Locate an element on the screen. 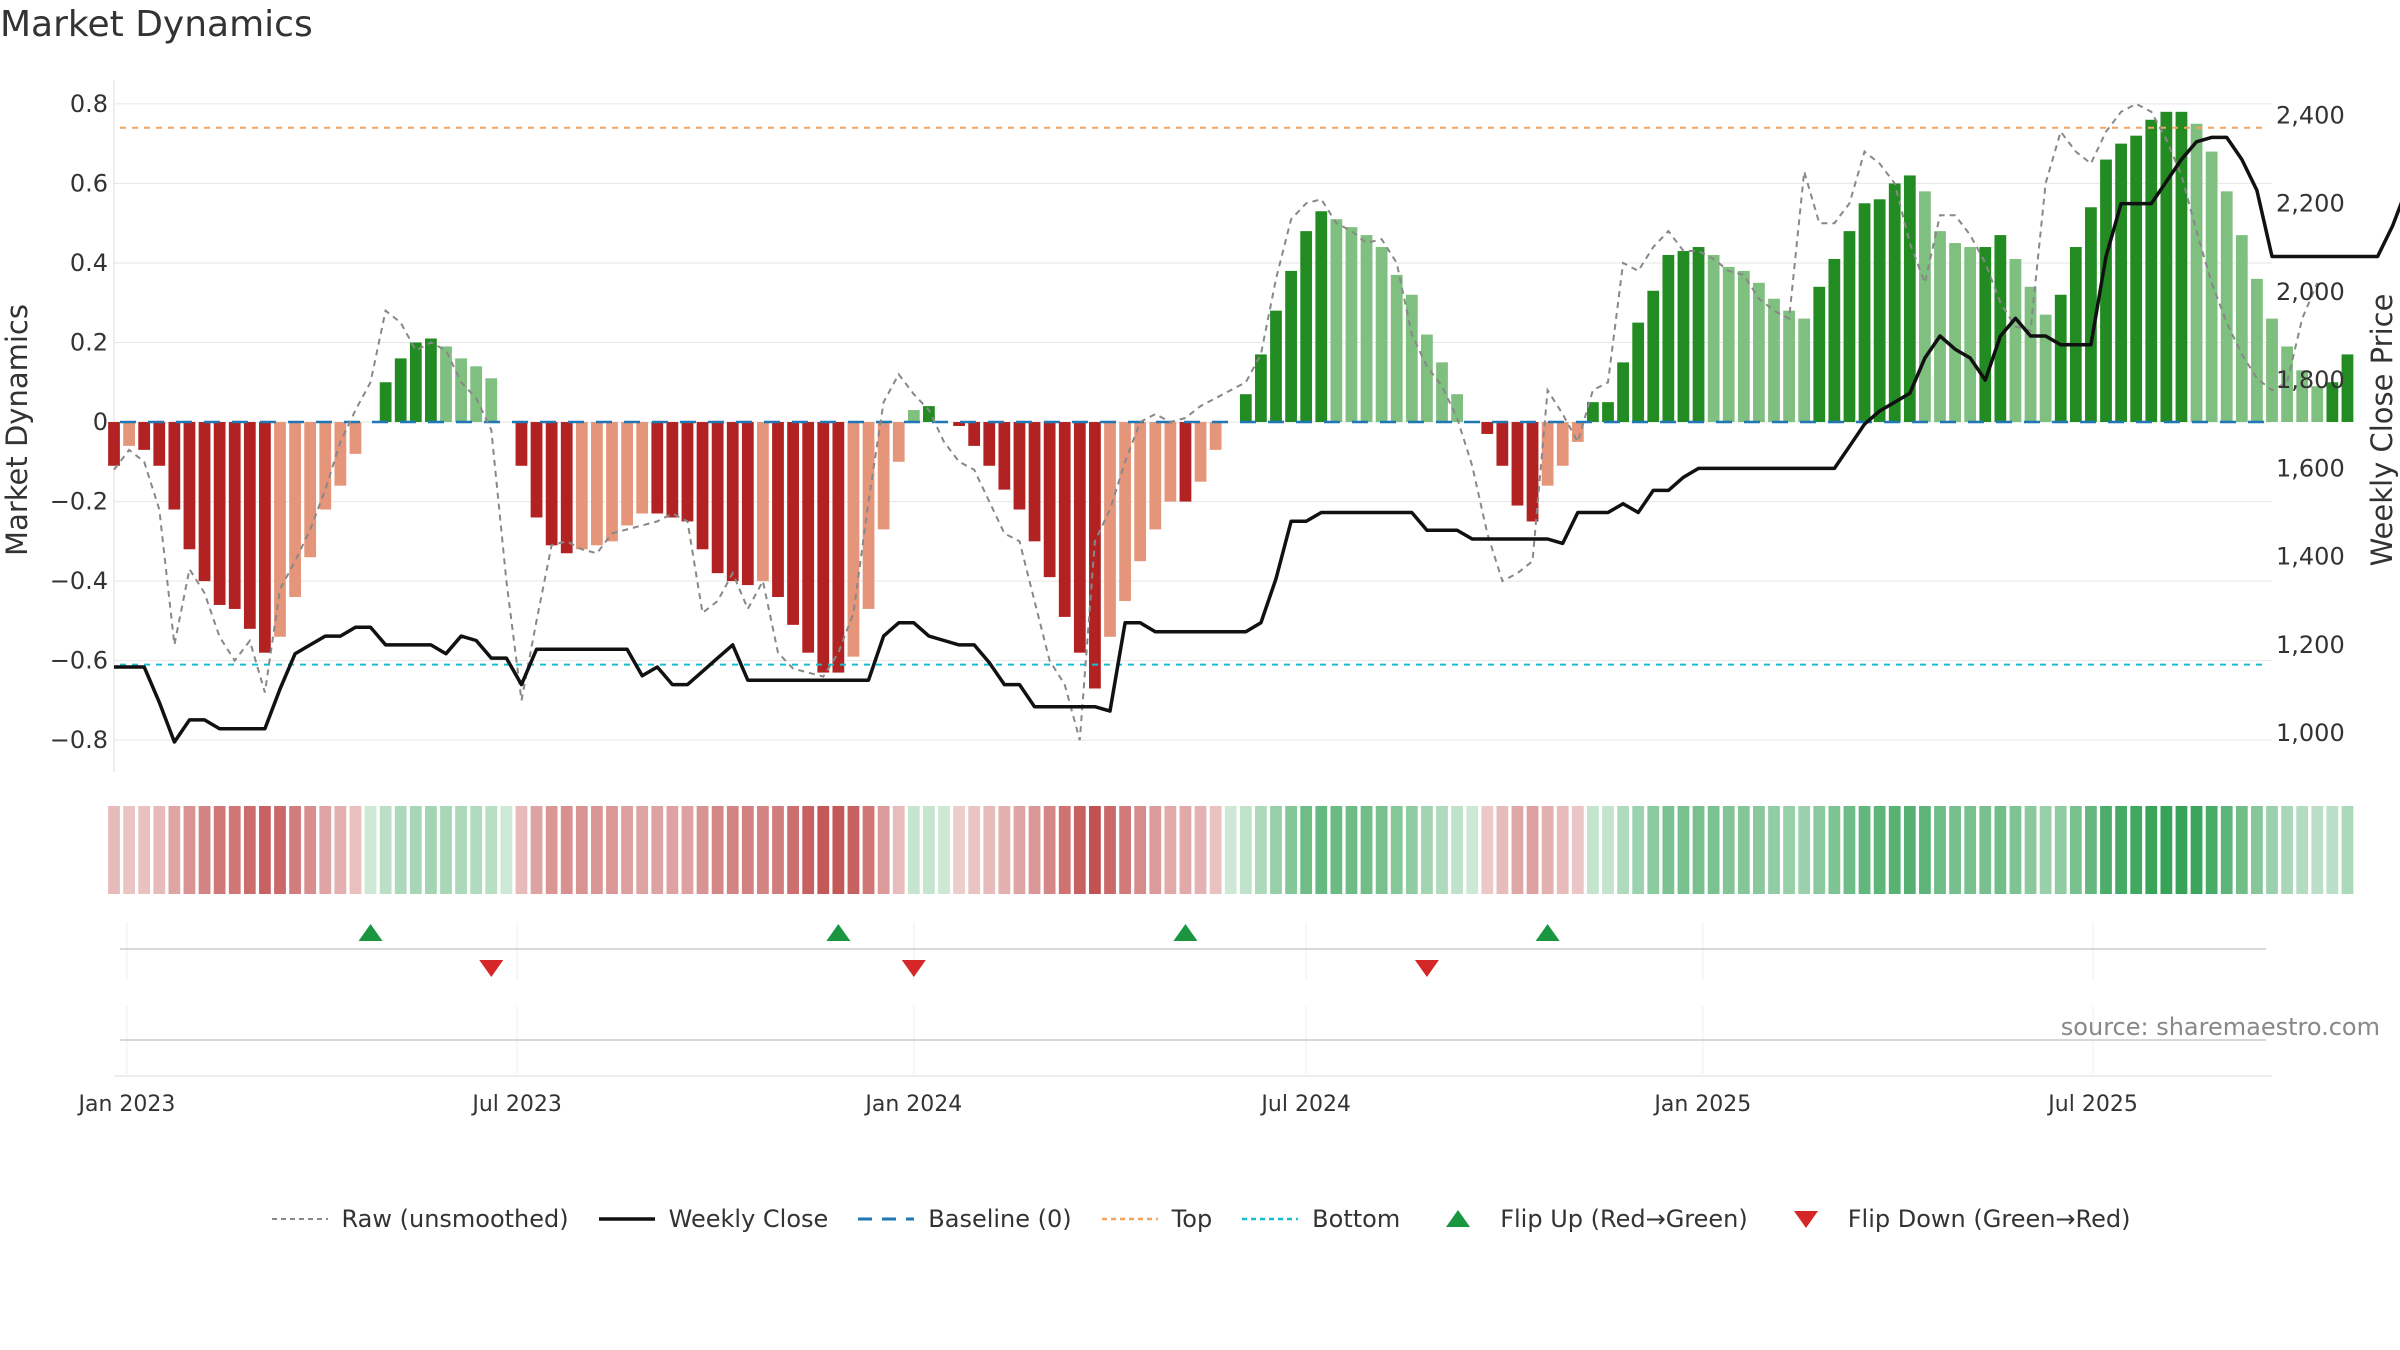  y2-tick-label: 1,600 is located at coordinates (2310, 468).